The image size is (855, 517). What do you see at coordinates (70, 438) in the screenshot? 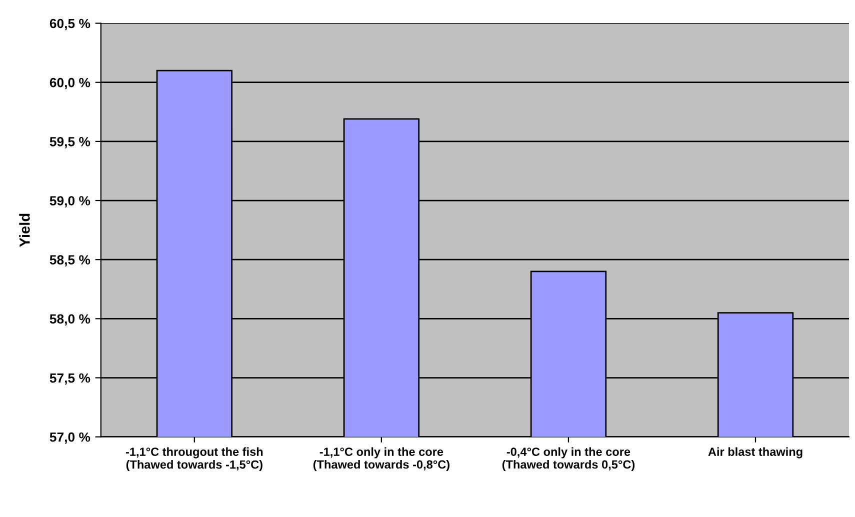
I see `y-tick-label: 57,0 %` at bounding box center [70, 438].